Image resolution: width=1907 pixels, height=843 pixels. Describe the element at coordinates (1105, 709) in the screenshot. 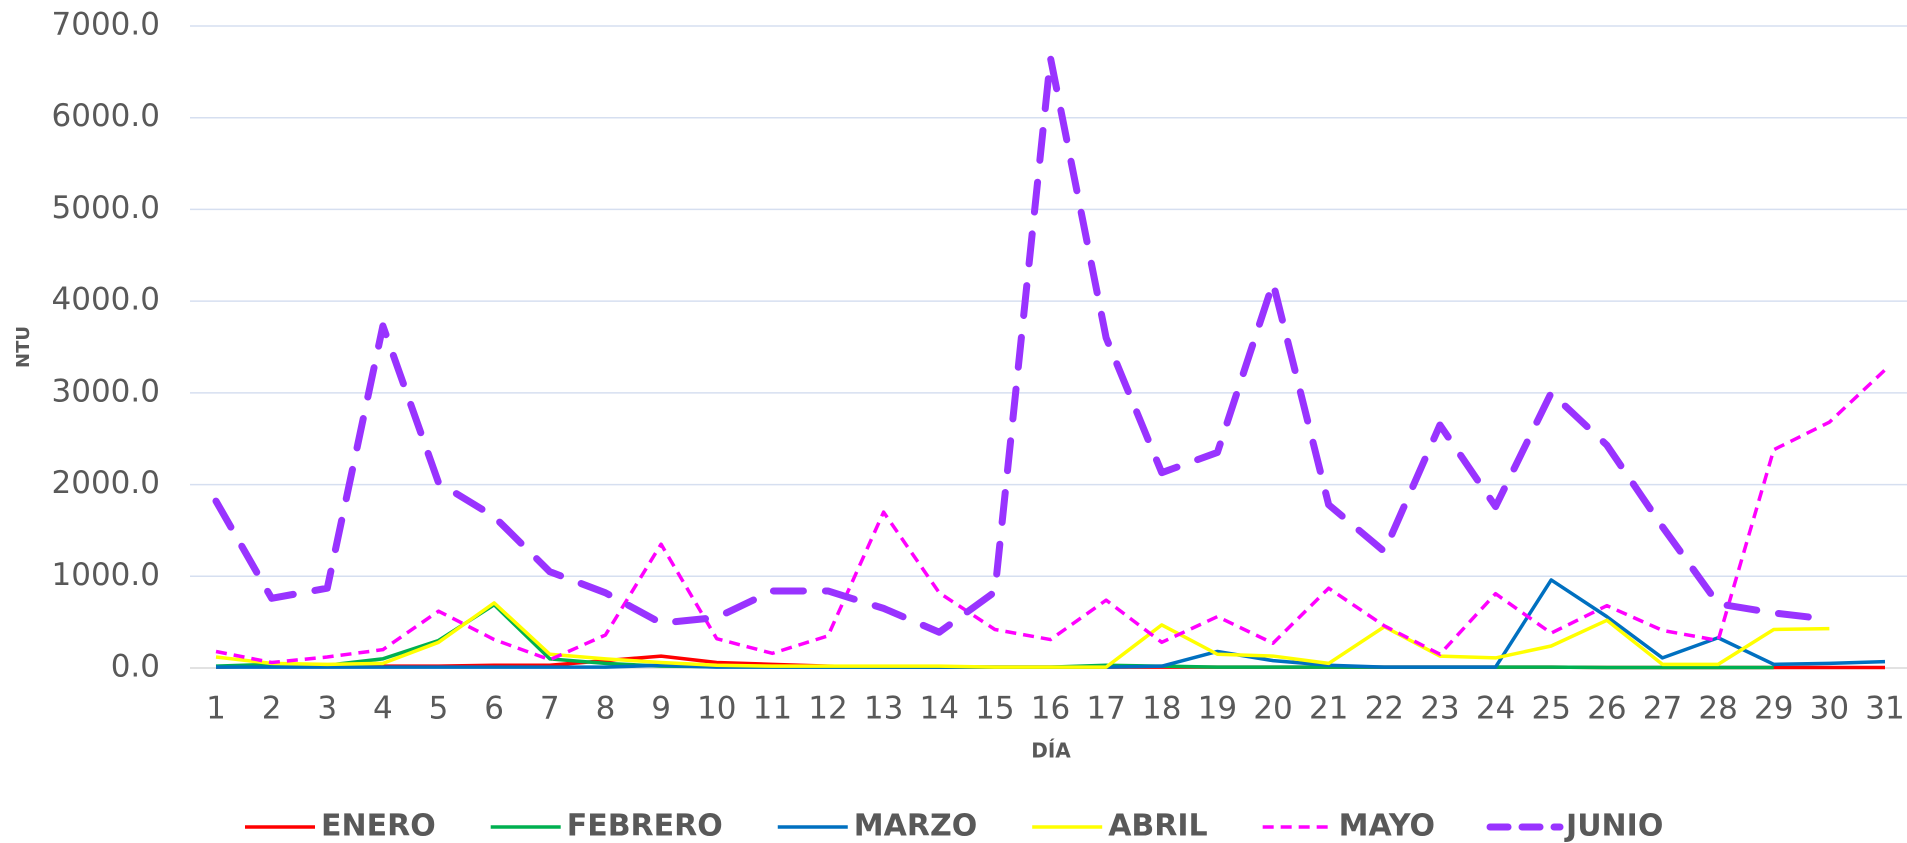

I see `x-tick-label: 17` at that location.